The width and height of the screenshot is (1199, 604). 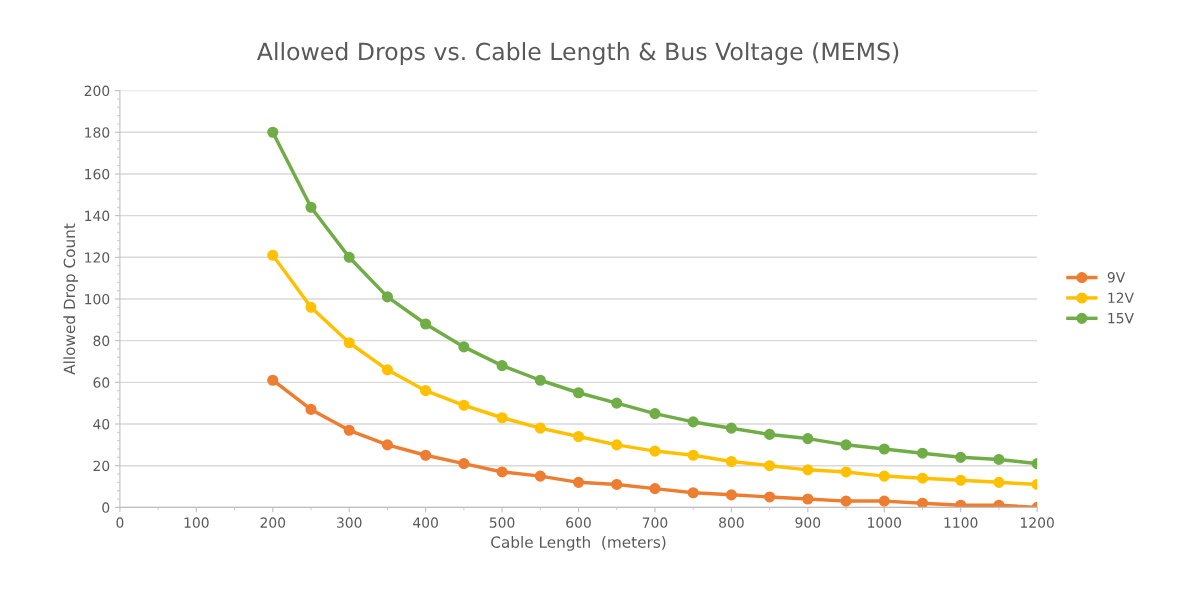 What do you see at coordinates (731, 522) in the screenshot?
I see `x-tick-label: 800` at bounding box center [731, 522].